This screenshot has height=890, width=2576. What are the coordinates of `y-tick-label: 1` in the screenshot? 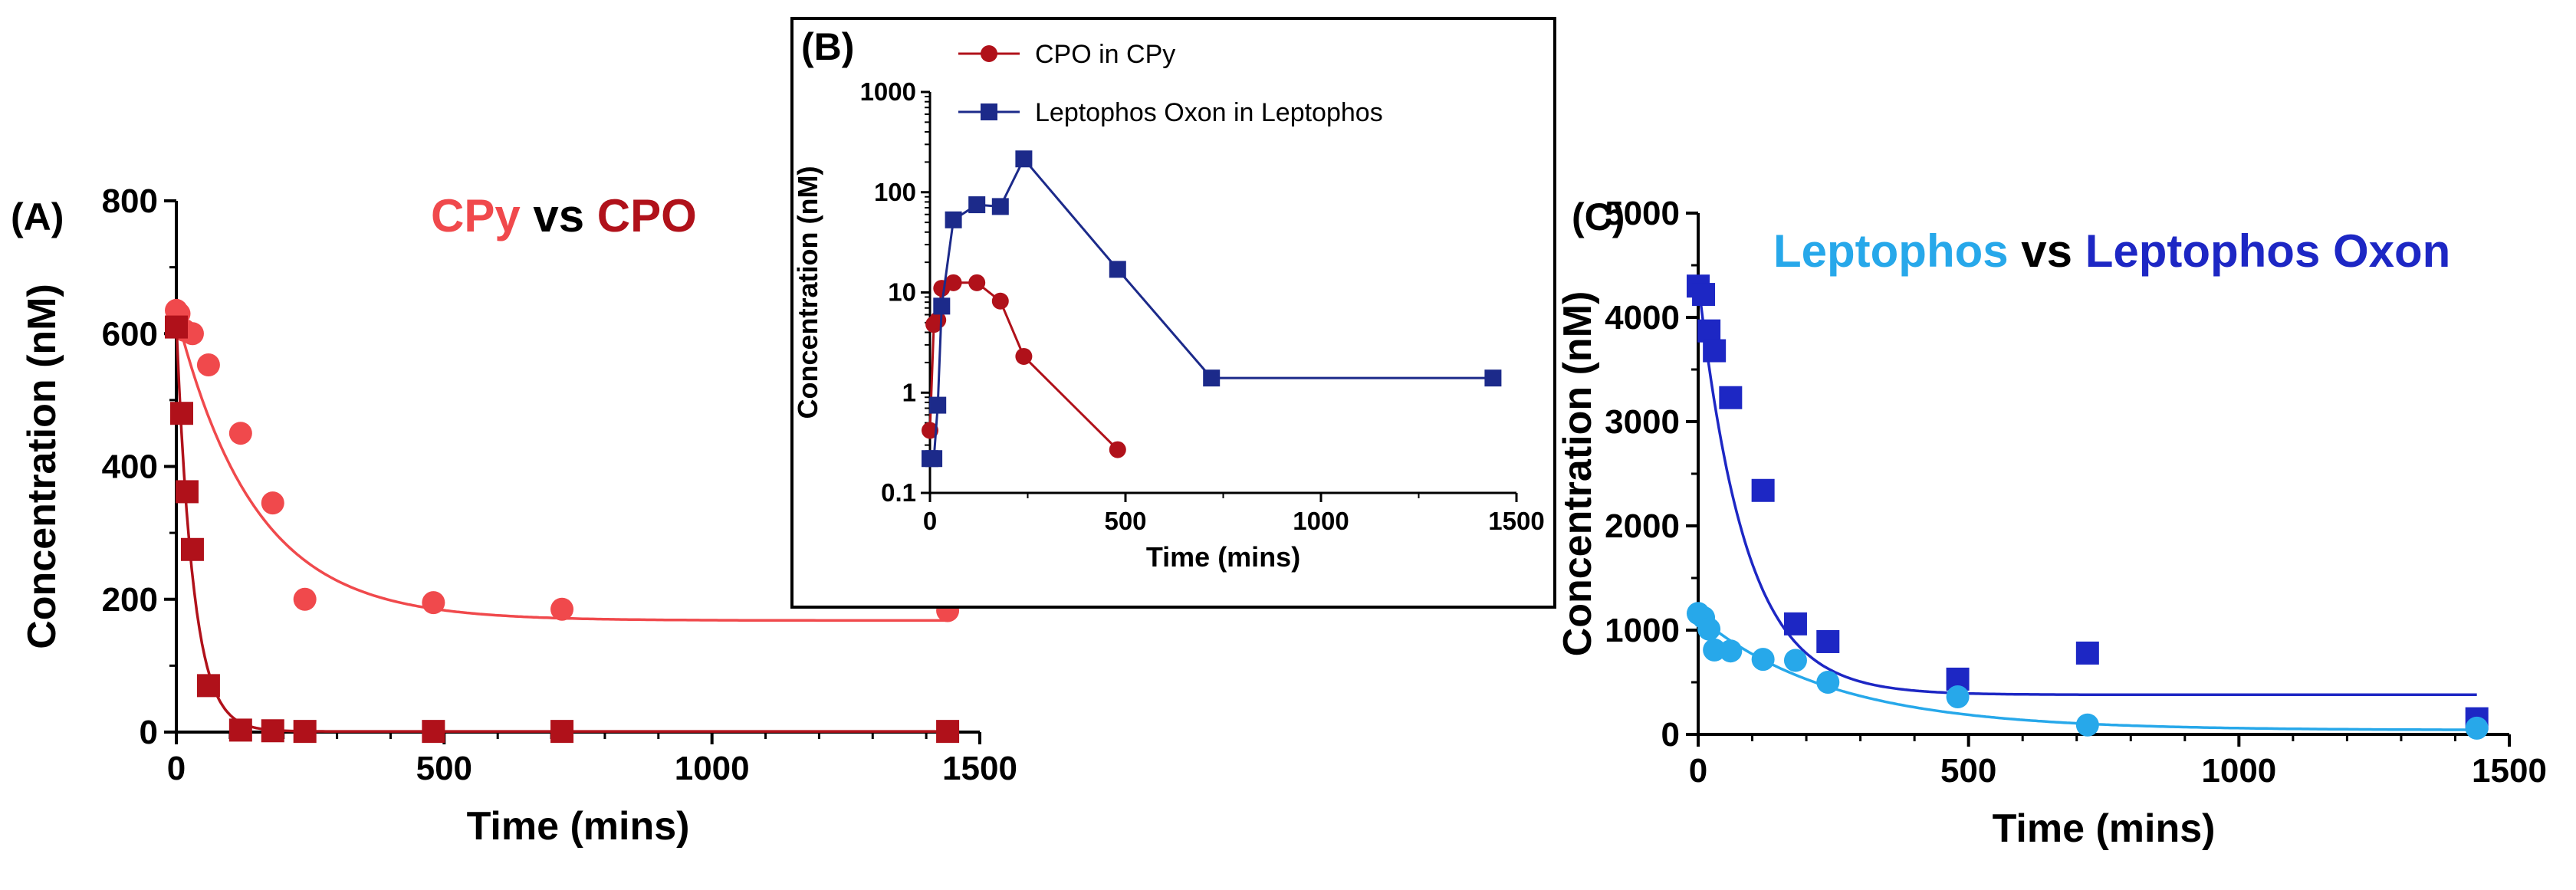 It's located at (909, 392).